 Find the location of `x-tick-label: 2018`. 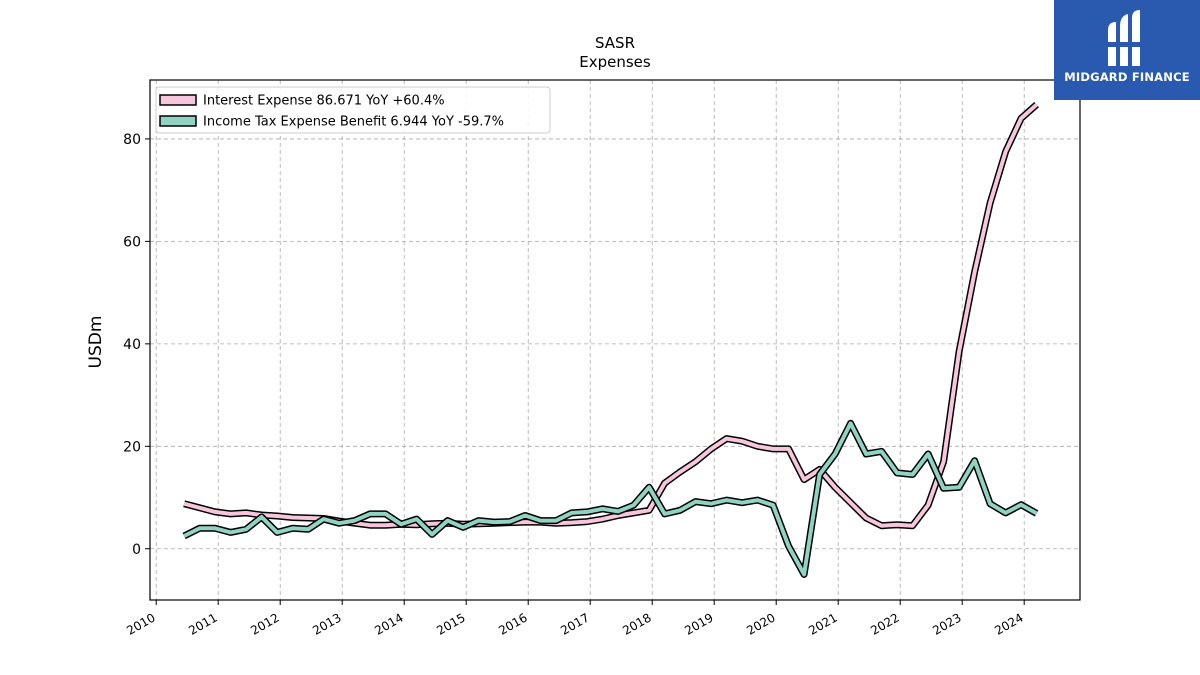

x-tick-label: 2018 is located at coordinates (636, 623).